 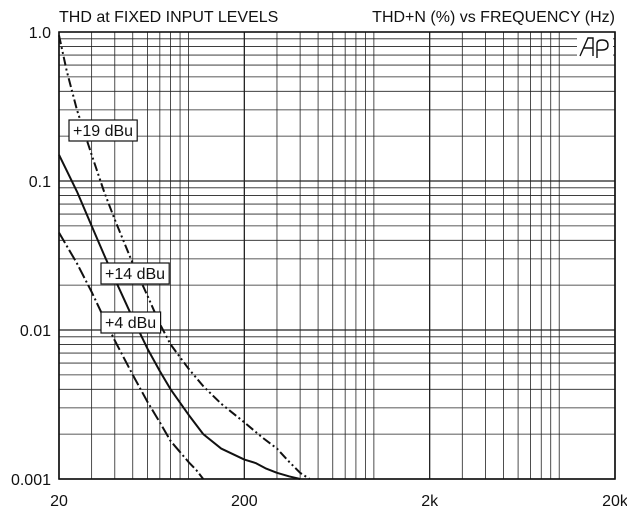 I want to click on annotation-label: +4 dBu, so click(x=130, y=323).